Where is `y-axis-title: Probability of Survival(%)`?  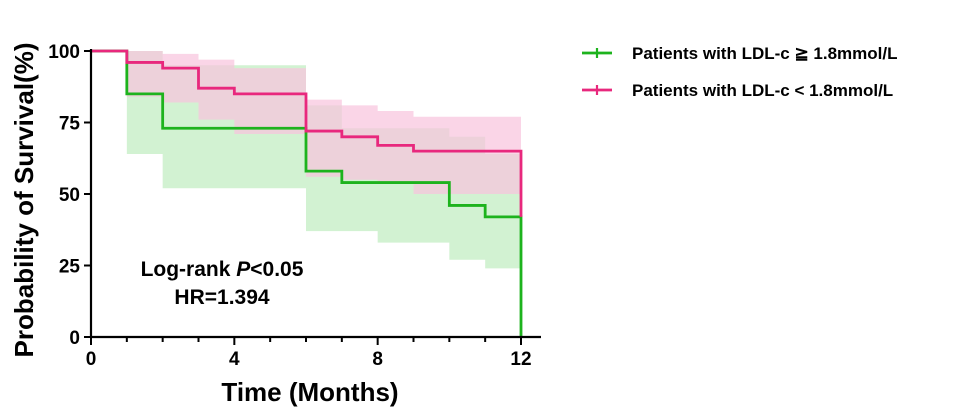
y-axis-title: Probability of Survival(%) is located at coordinates (24, 200).